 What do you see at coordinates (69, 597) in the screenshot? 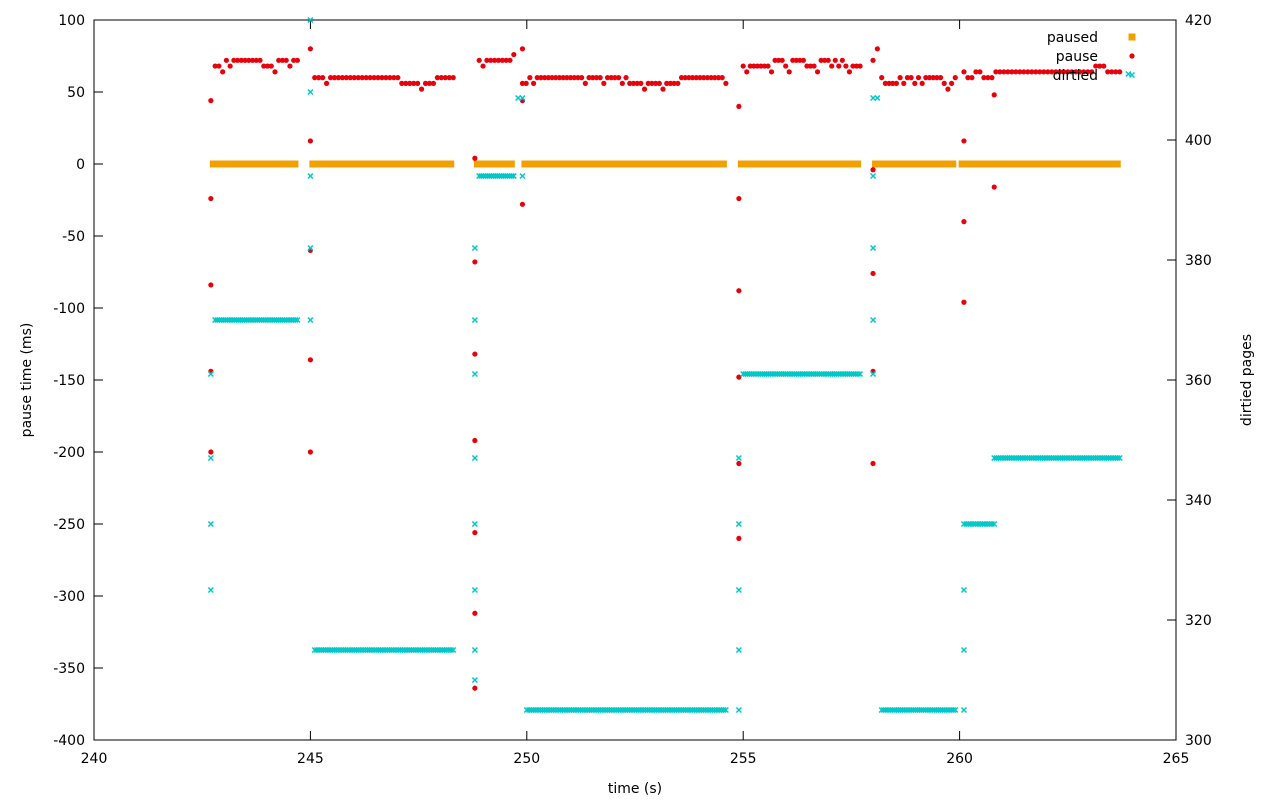
I see `y-tick-label: -300` at bounding box center [69, 597].